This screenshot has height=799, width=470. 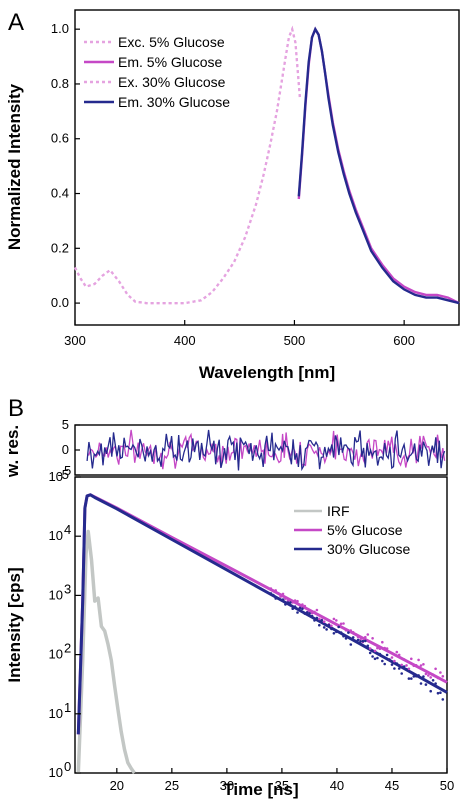 I want to click on residuals-chart: -5 0 5 w. res., so click(x=225, y=449).